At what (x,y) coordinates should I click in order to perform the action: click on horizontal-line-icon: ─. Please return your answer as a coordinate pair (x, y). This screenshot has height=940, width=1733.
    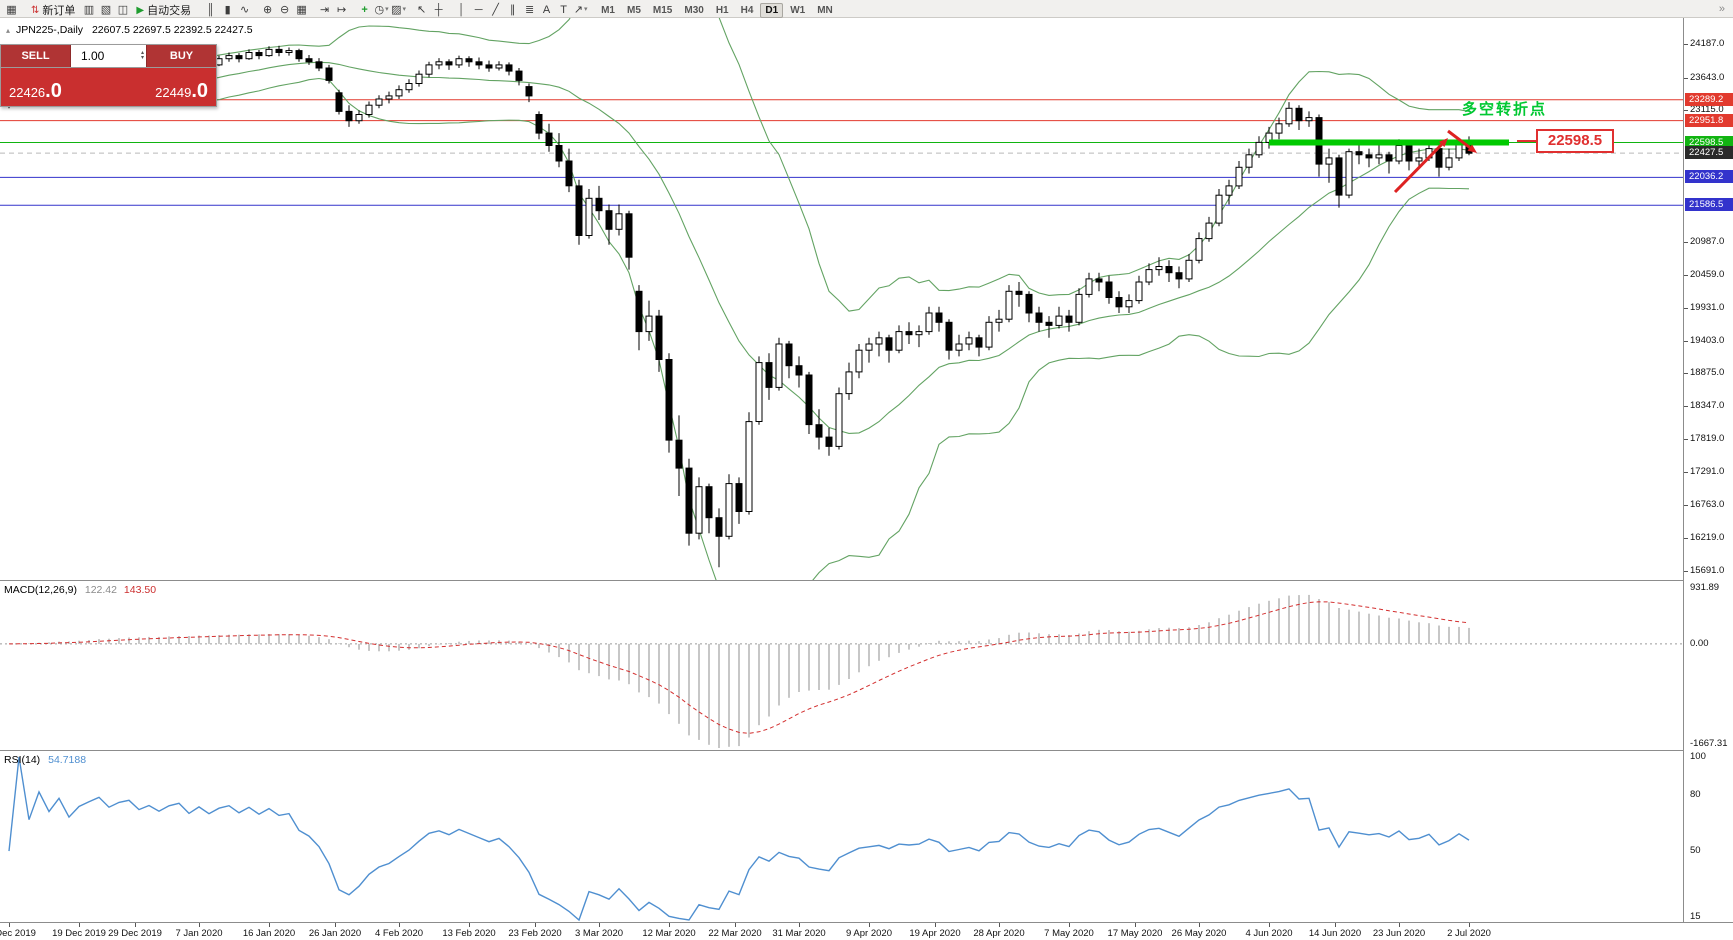
    Looking at the image, I should click on (478, 9).